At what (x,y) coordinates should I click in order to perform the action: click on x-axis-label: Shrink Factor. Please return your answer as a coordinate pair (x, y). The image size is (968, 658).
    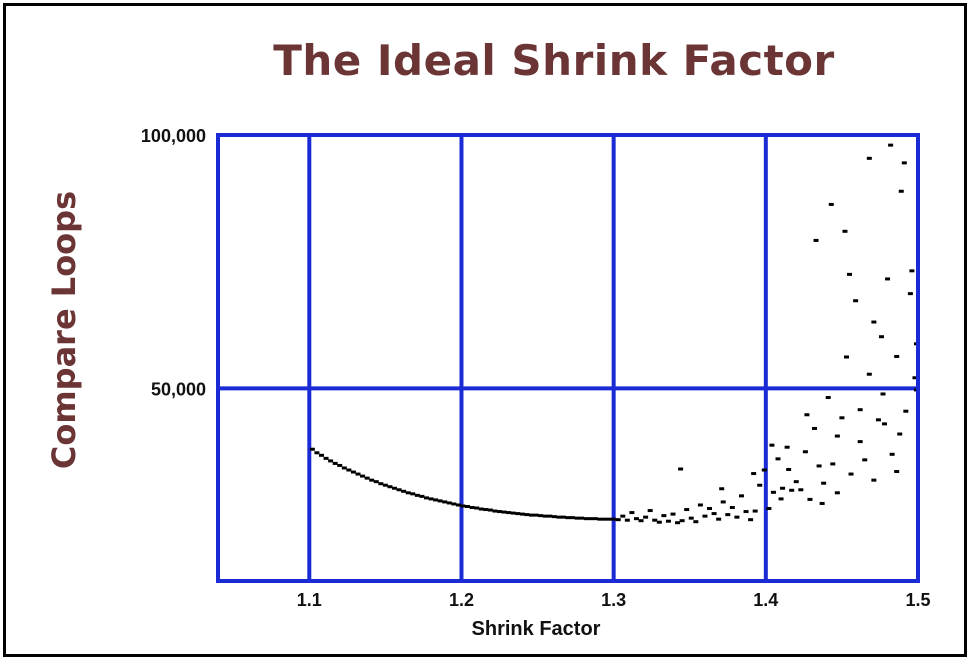
    Looking at the image, I should click on (536, 629).